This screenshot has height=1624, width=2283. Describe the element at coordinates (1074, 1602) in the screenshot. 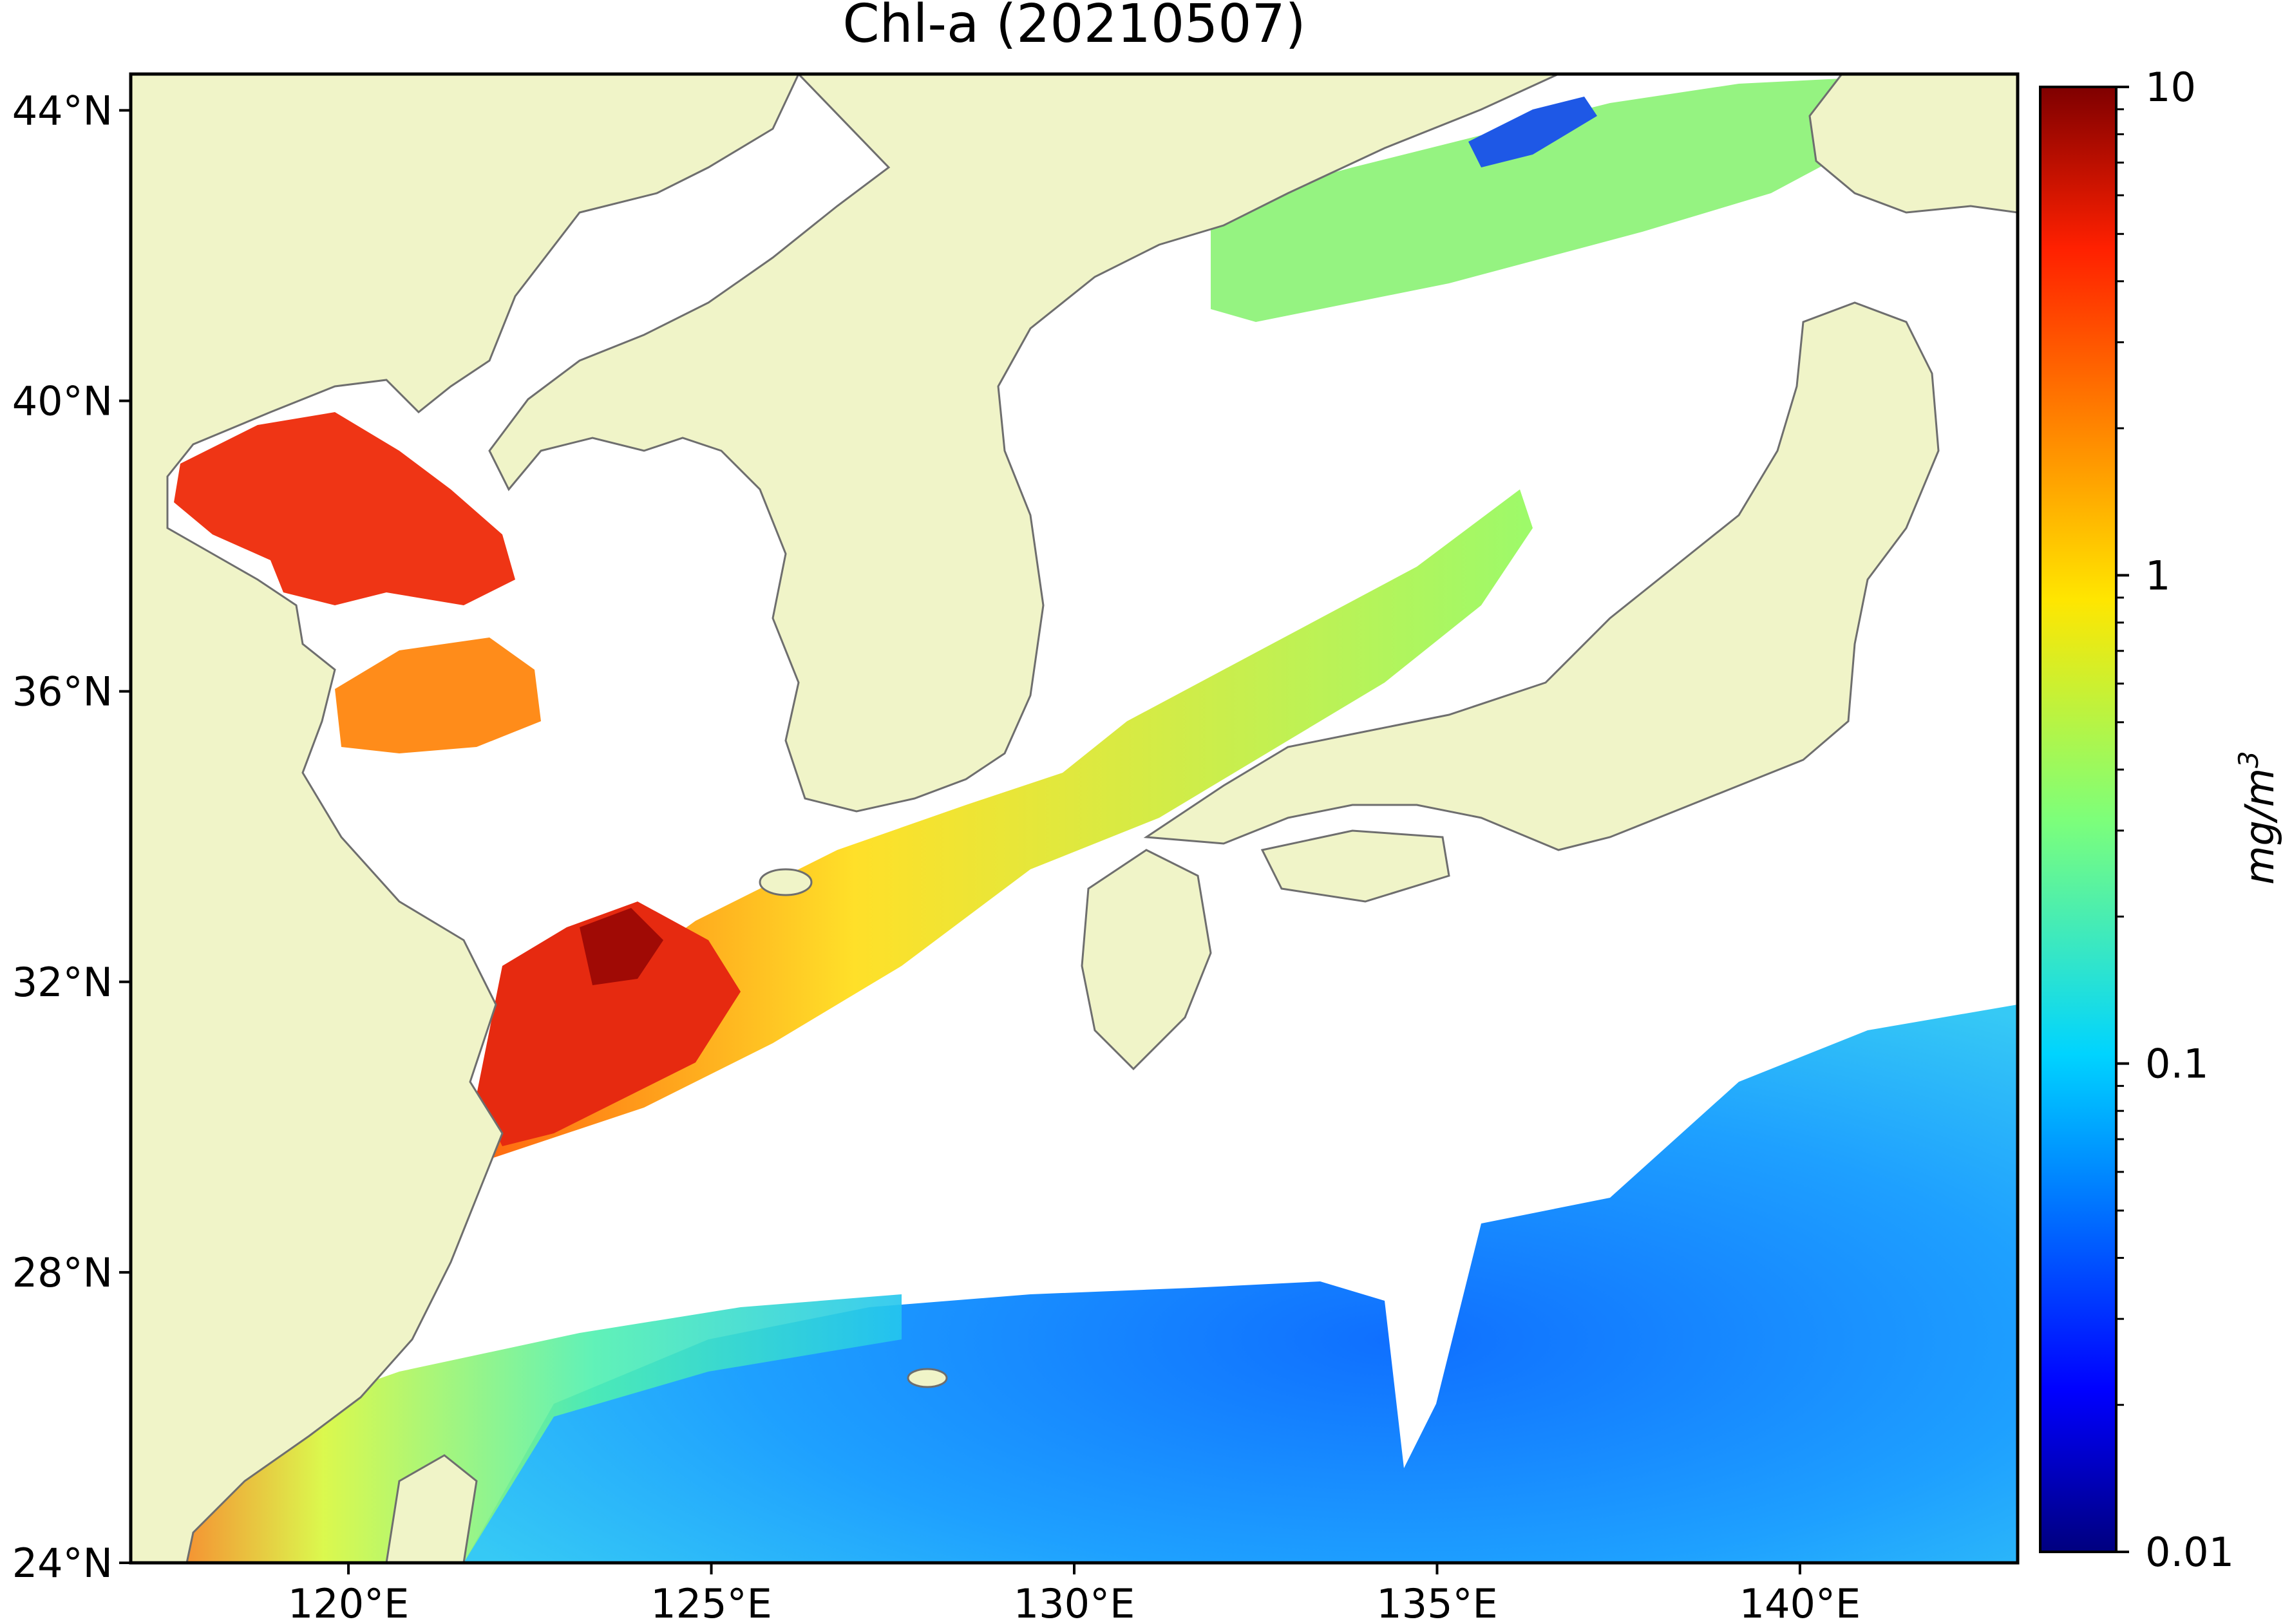

I see `lon-tick-label: 130°E` at that location.